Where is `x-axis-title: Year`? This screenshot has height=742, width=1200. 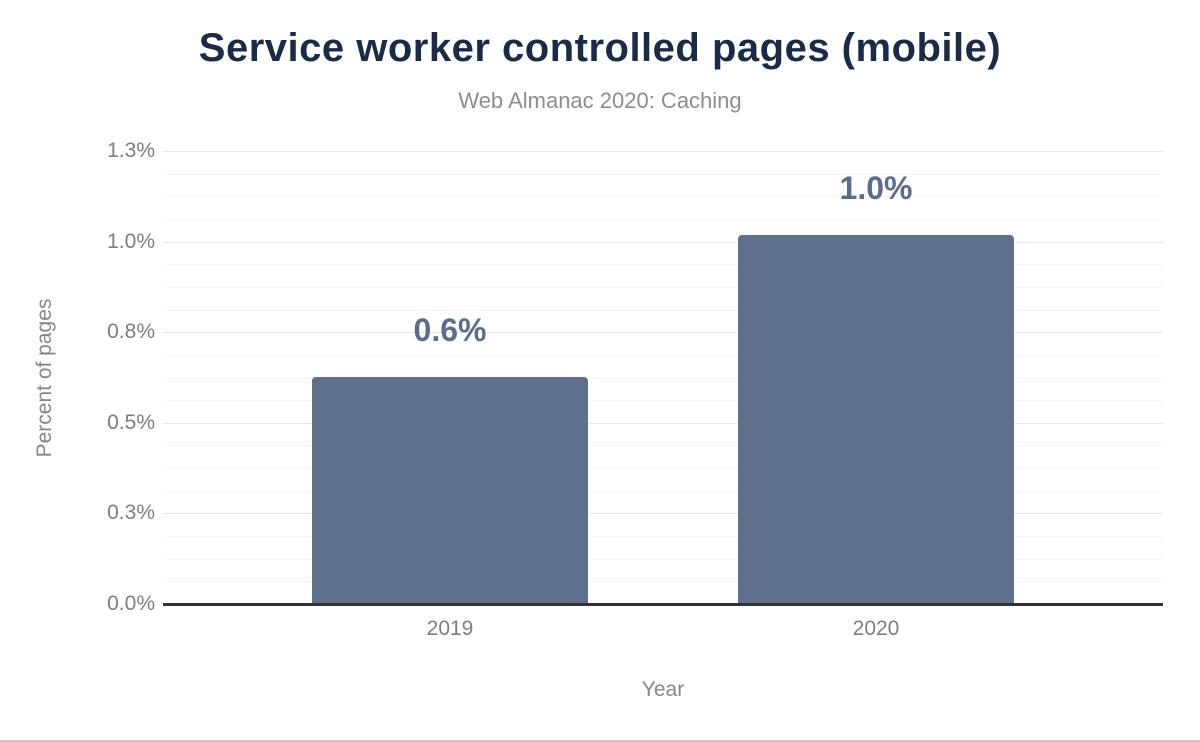
x-axis-title: Year is located at coordinates (663, 689).